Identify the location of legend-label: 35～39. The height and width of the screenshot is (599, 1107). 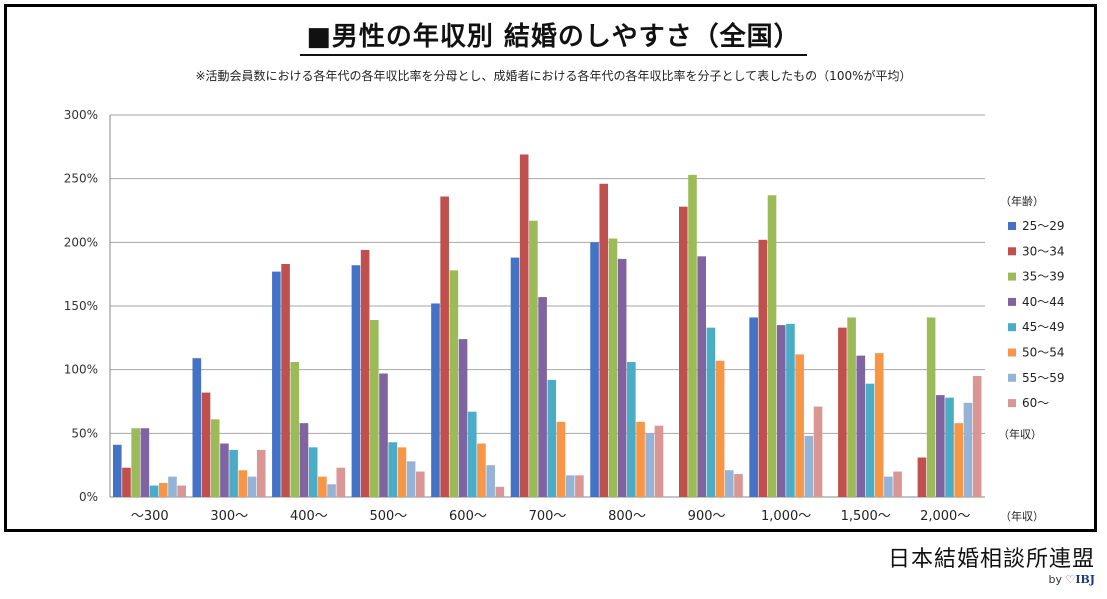
(1043, 277).